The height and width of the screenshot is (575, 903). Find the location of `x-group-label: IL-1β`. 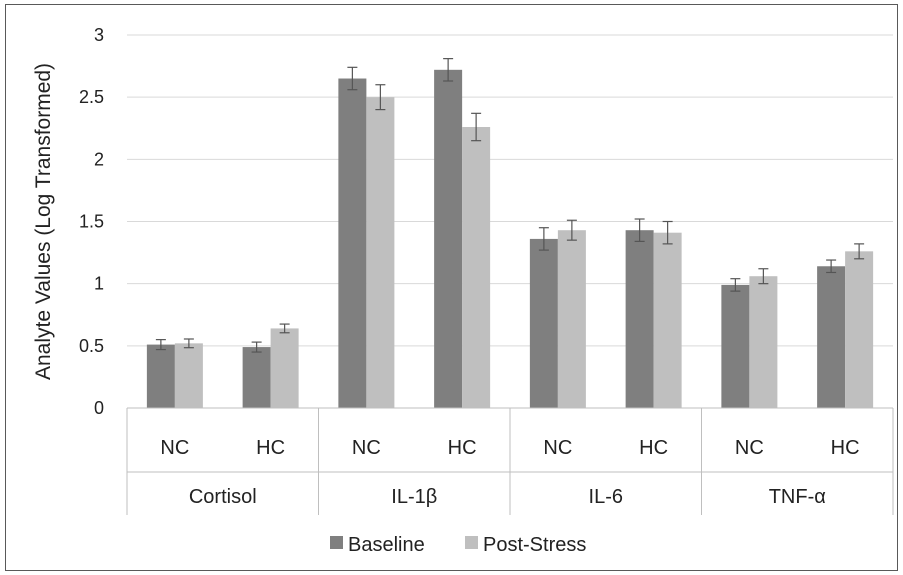

x-group-label: IL-1β is located at coordinates (414, 497).